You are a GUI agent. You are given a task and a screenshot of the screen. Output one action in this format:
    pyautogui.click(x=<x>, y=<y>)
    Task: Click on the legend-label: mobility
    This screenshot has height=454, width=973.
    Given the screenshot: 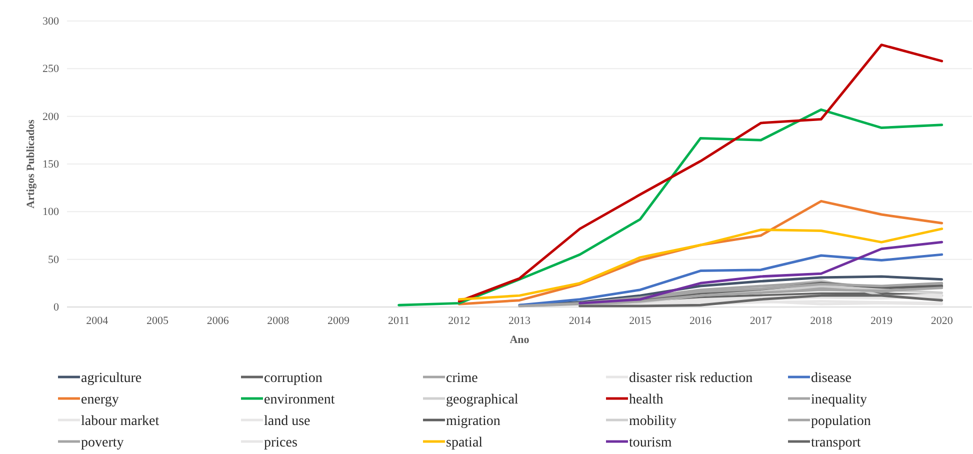 What is the action you would take?
    pyautogui.click(x=652, y=421)
    